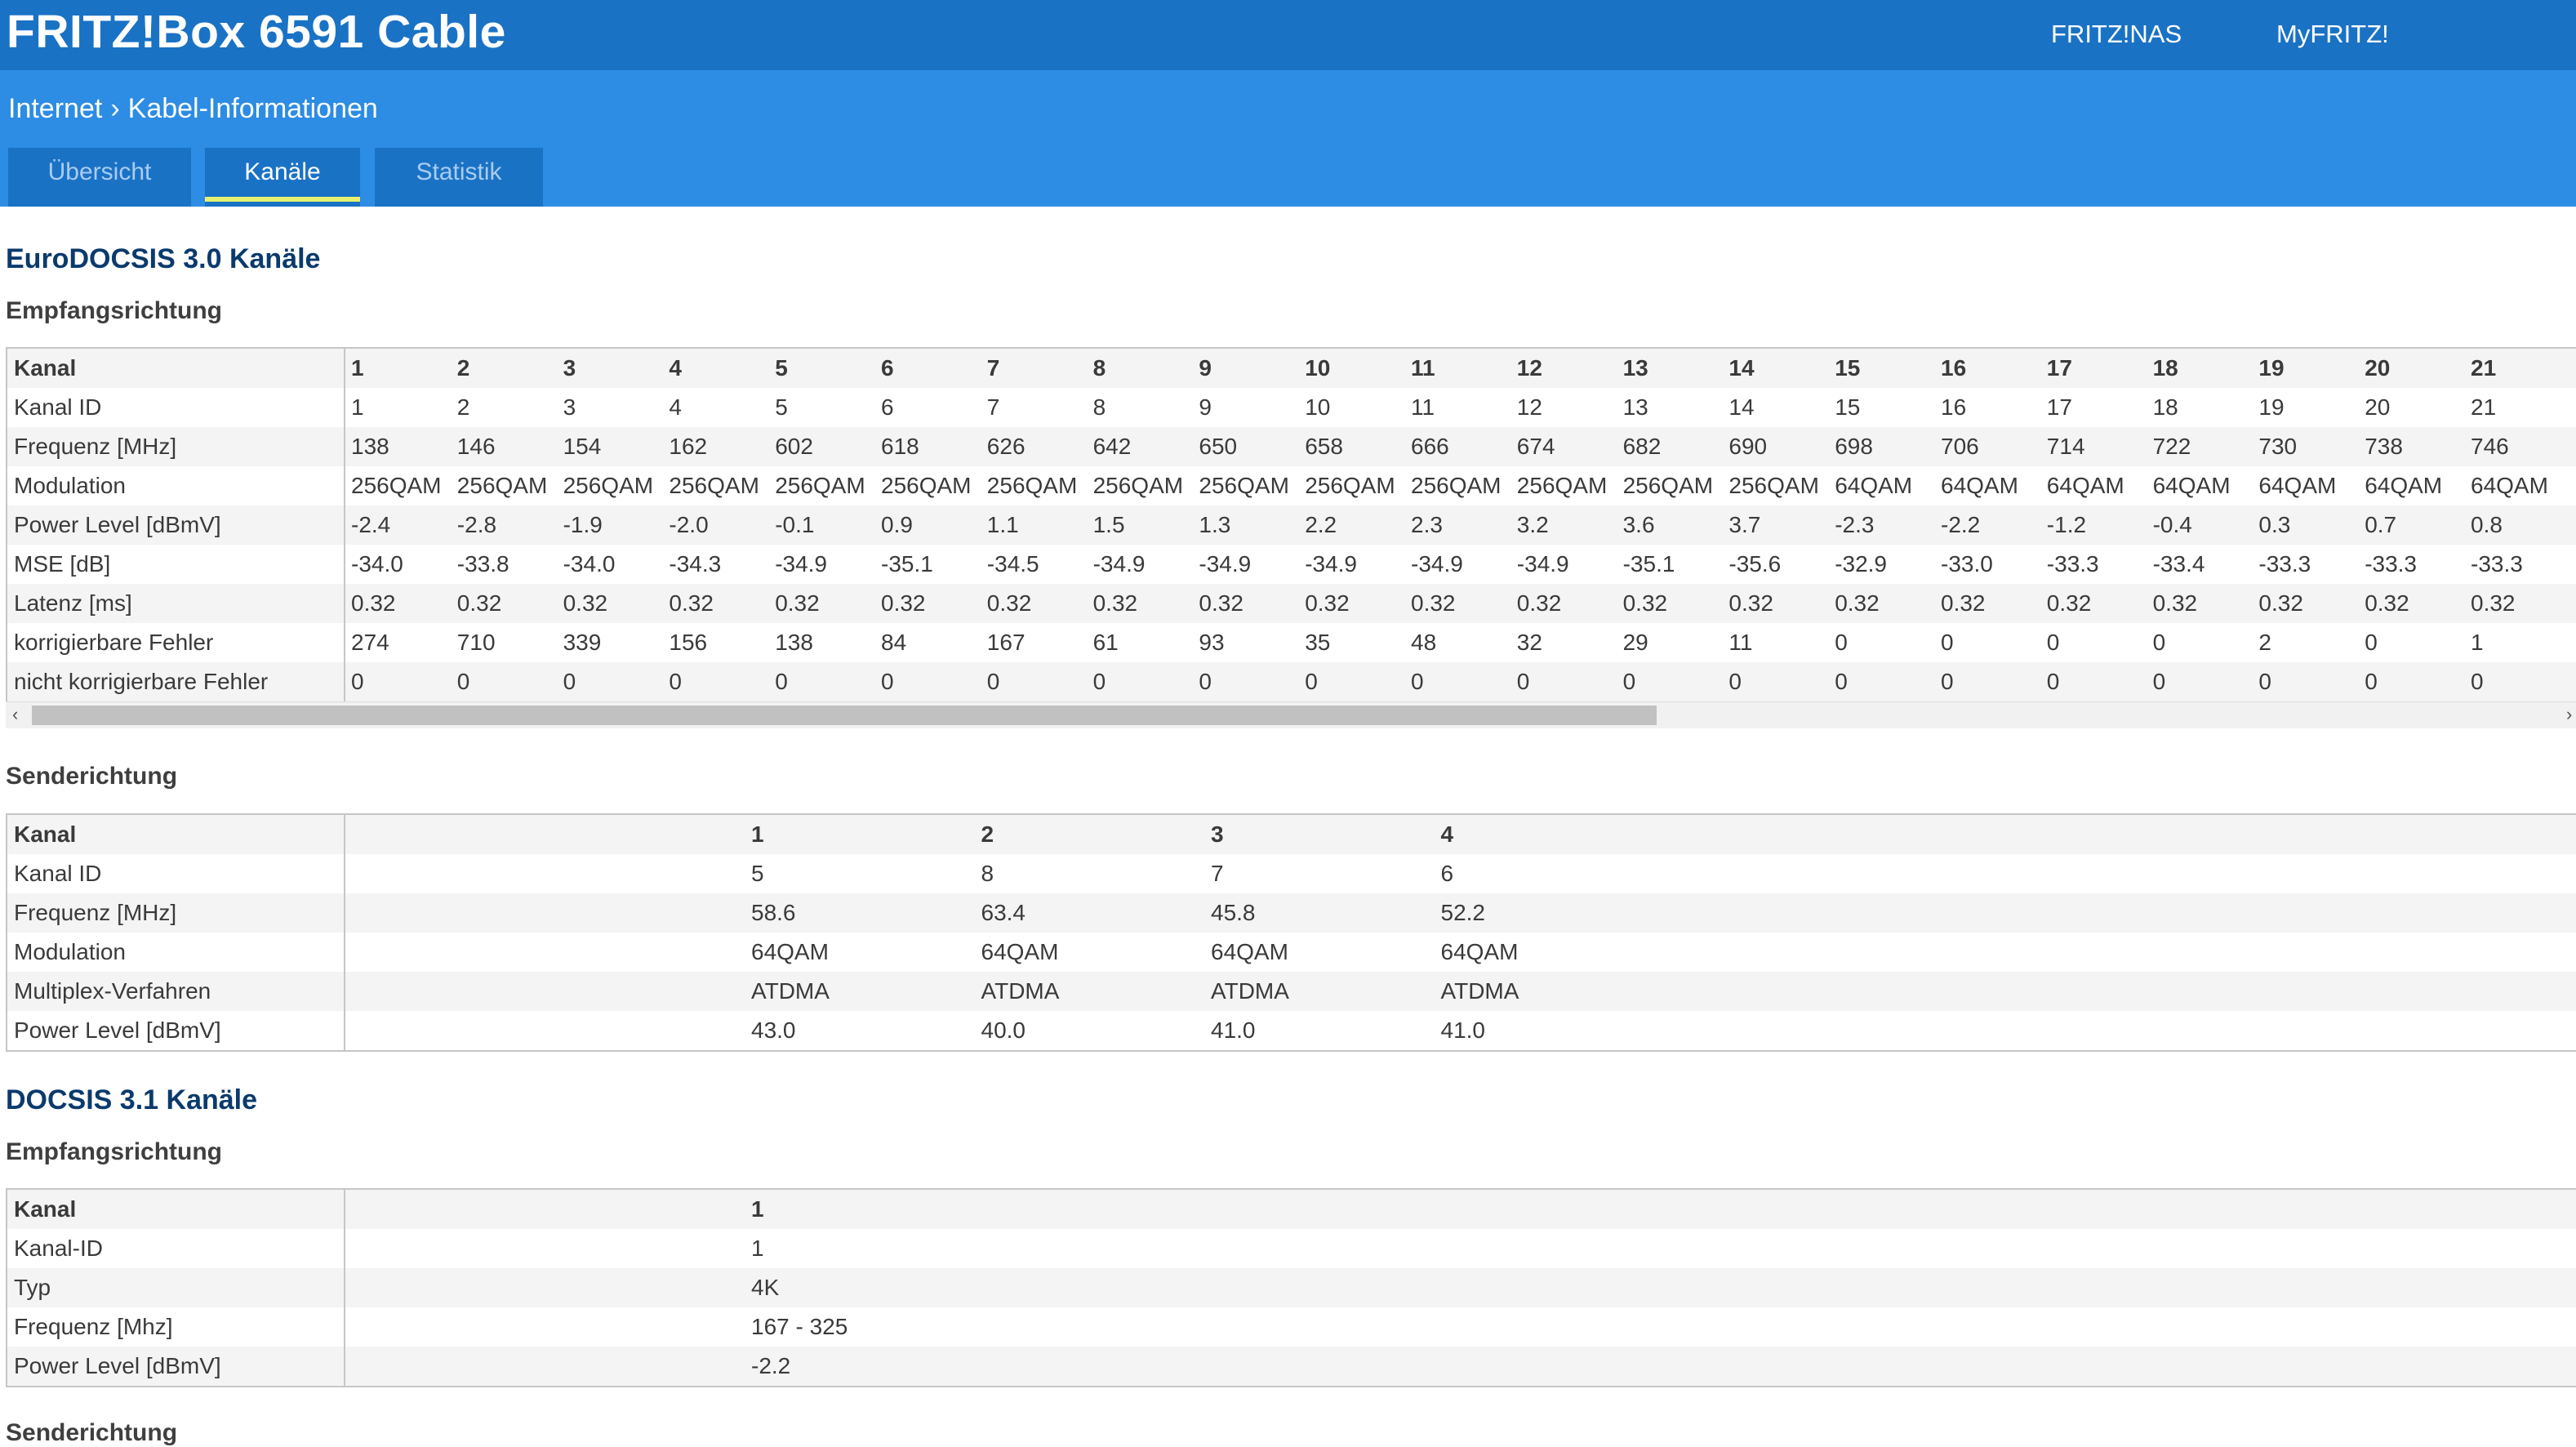 This screenshot has height=1447, width=2576. Describe the element at coordinates (1291, 1327) in the screenshot. I see `table-row: Frequenz [Mhz] 167 - 325` at that location.